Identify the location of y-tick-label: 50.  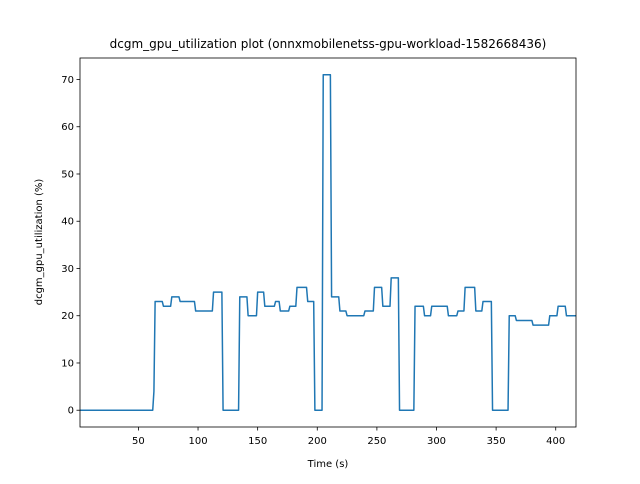
(67, 174).